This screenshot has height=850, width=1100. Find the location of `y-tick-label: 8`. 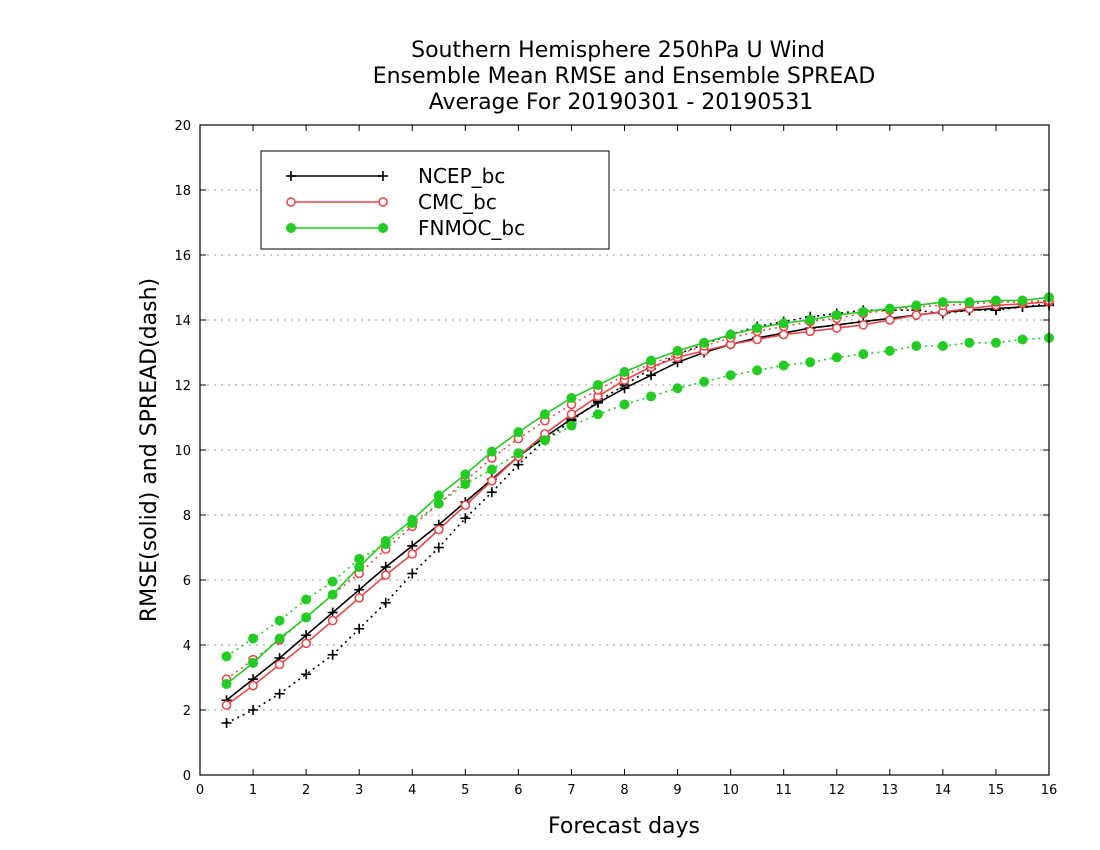

y-tick-label: 8 is located at coordinates (187, 516).